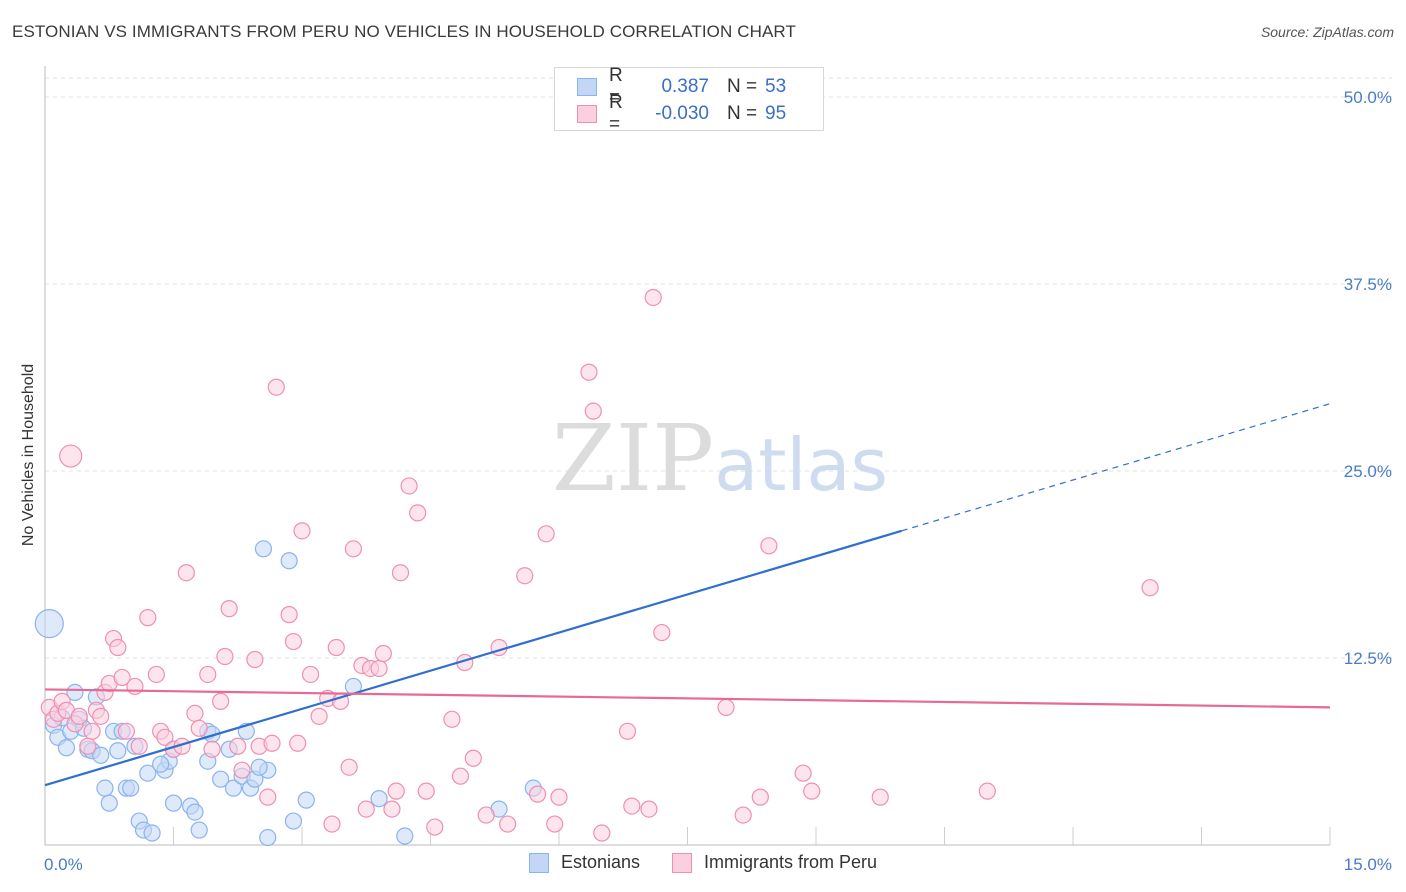  What do you see at coordinates (1368, 658) in the screenshot?
I see `y-tick-label: 12.5%` at bounding box center [1368, 658].